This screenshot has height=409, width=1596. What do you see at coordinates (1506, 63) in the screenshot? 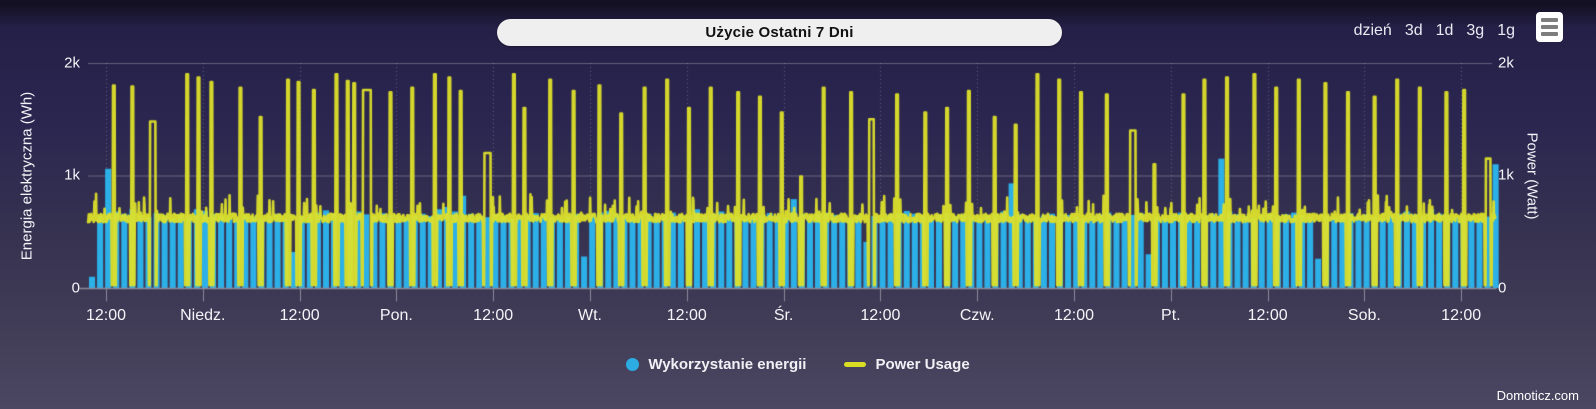
I see `y-right-tick-2k: 2k` at bounding box center [1506, 63].